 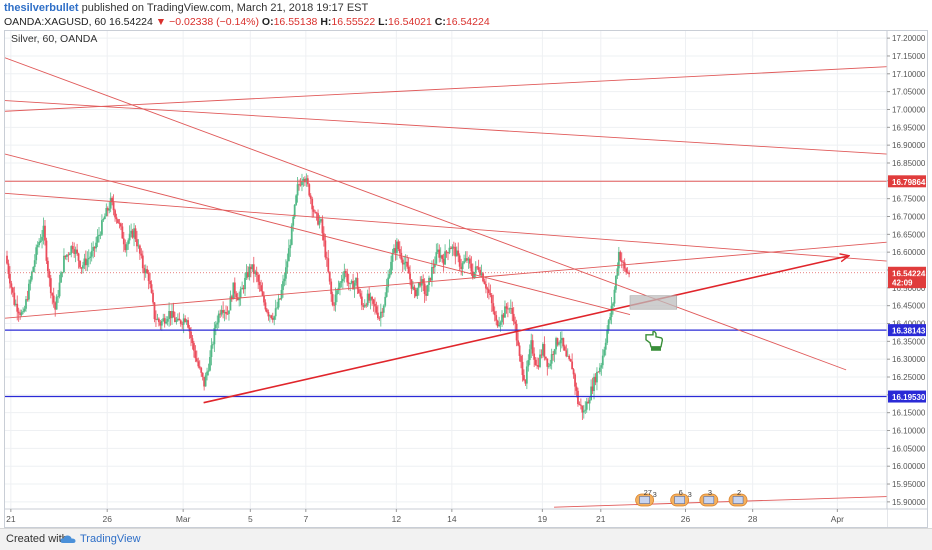 I want to click on us-flag-icon, so click(x=738, y=500).